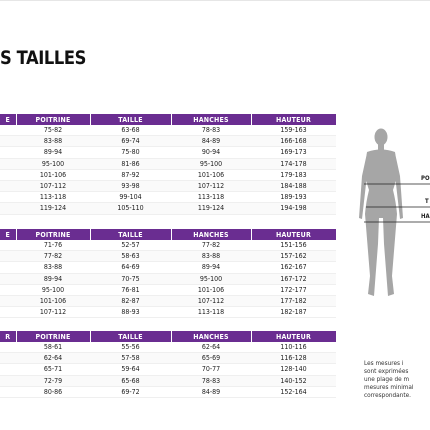  I want to click on column-header: POITRINE, so click(53, 336).